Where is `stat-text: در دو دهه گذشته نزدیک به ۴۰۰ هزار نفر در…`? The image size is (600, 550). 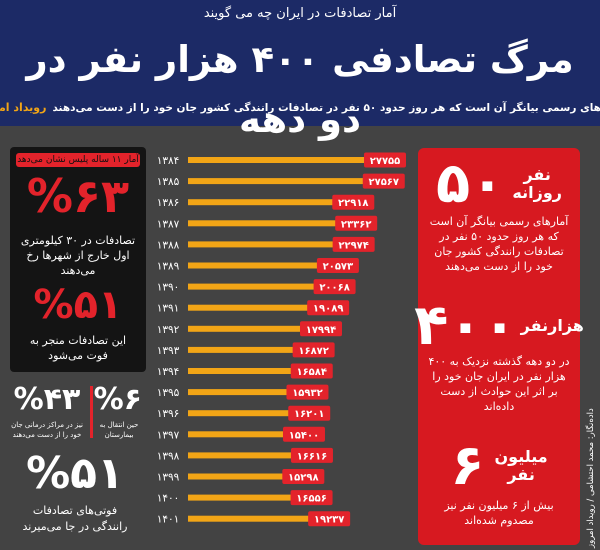
stat-text: در دو دهه گذشته نزدیک به ۴۰۰ هزار نفر در… is located at coordinates (499, 384).